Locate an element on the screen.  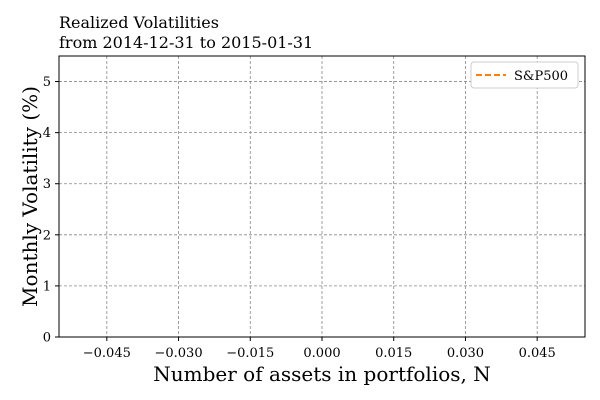
chart-title: Realized Volatilities is located at coordinates (139, 22).